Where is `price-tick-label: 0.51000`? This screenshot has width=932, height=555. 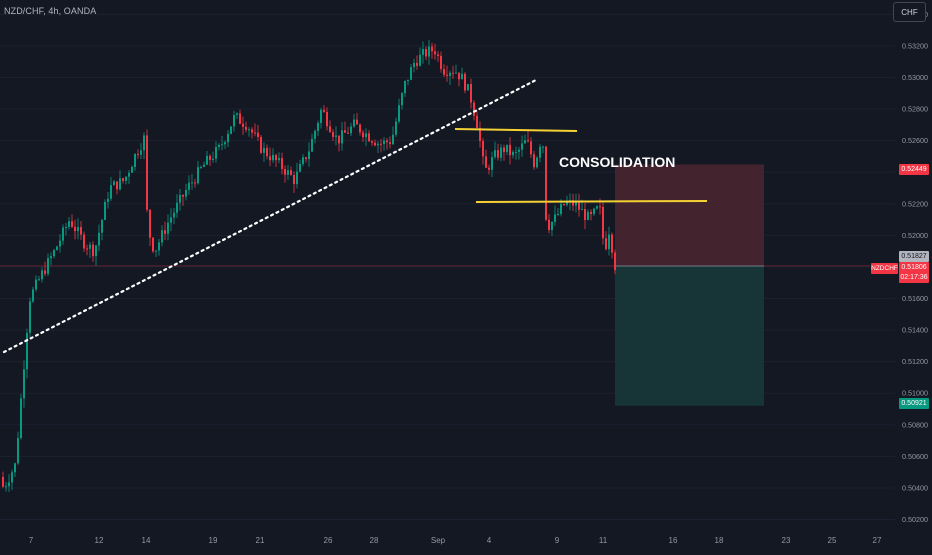 price-tick-label: 0.51000 is located at coordinates (915, 393).